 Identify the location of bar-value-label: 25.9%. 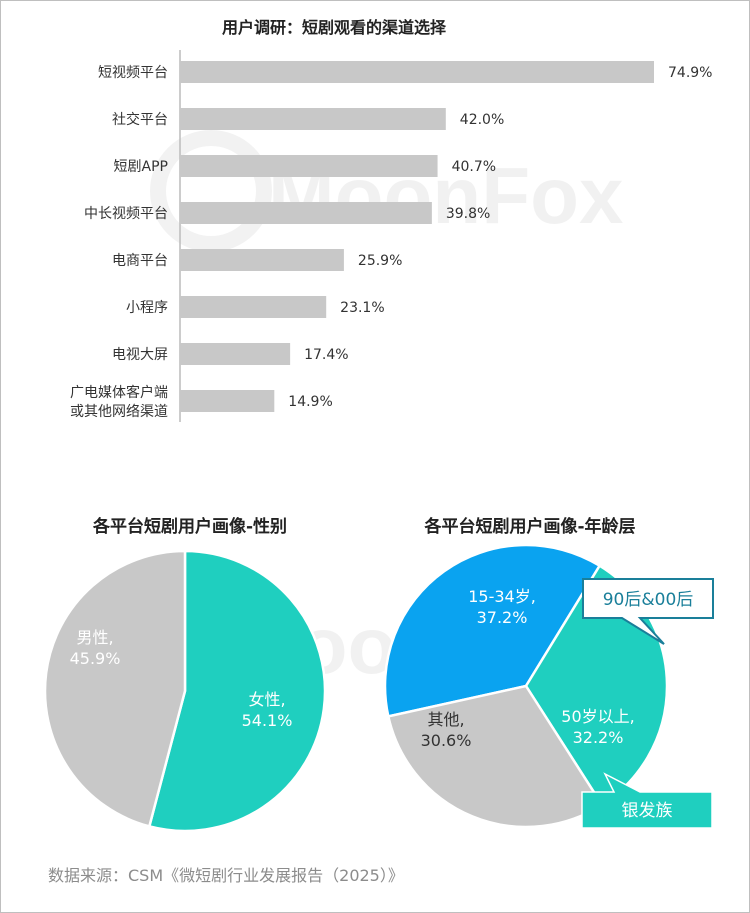
(380, 261).